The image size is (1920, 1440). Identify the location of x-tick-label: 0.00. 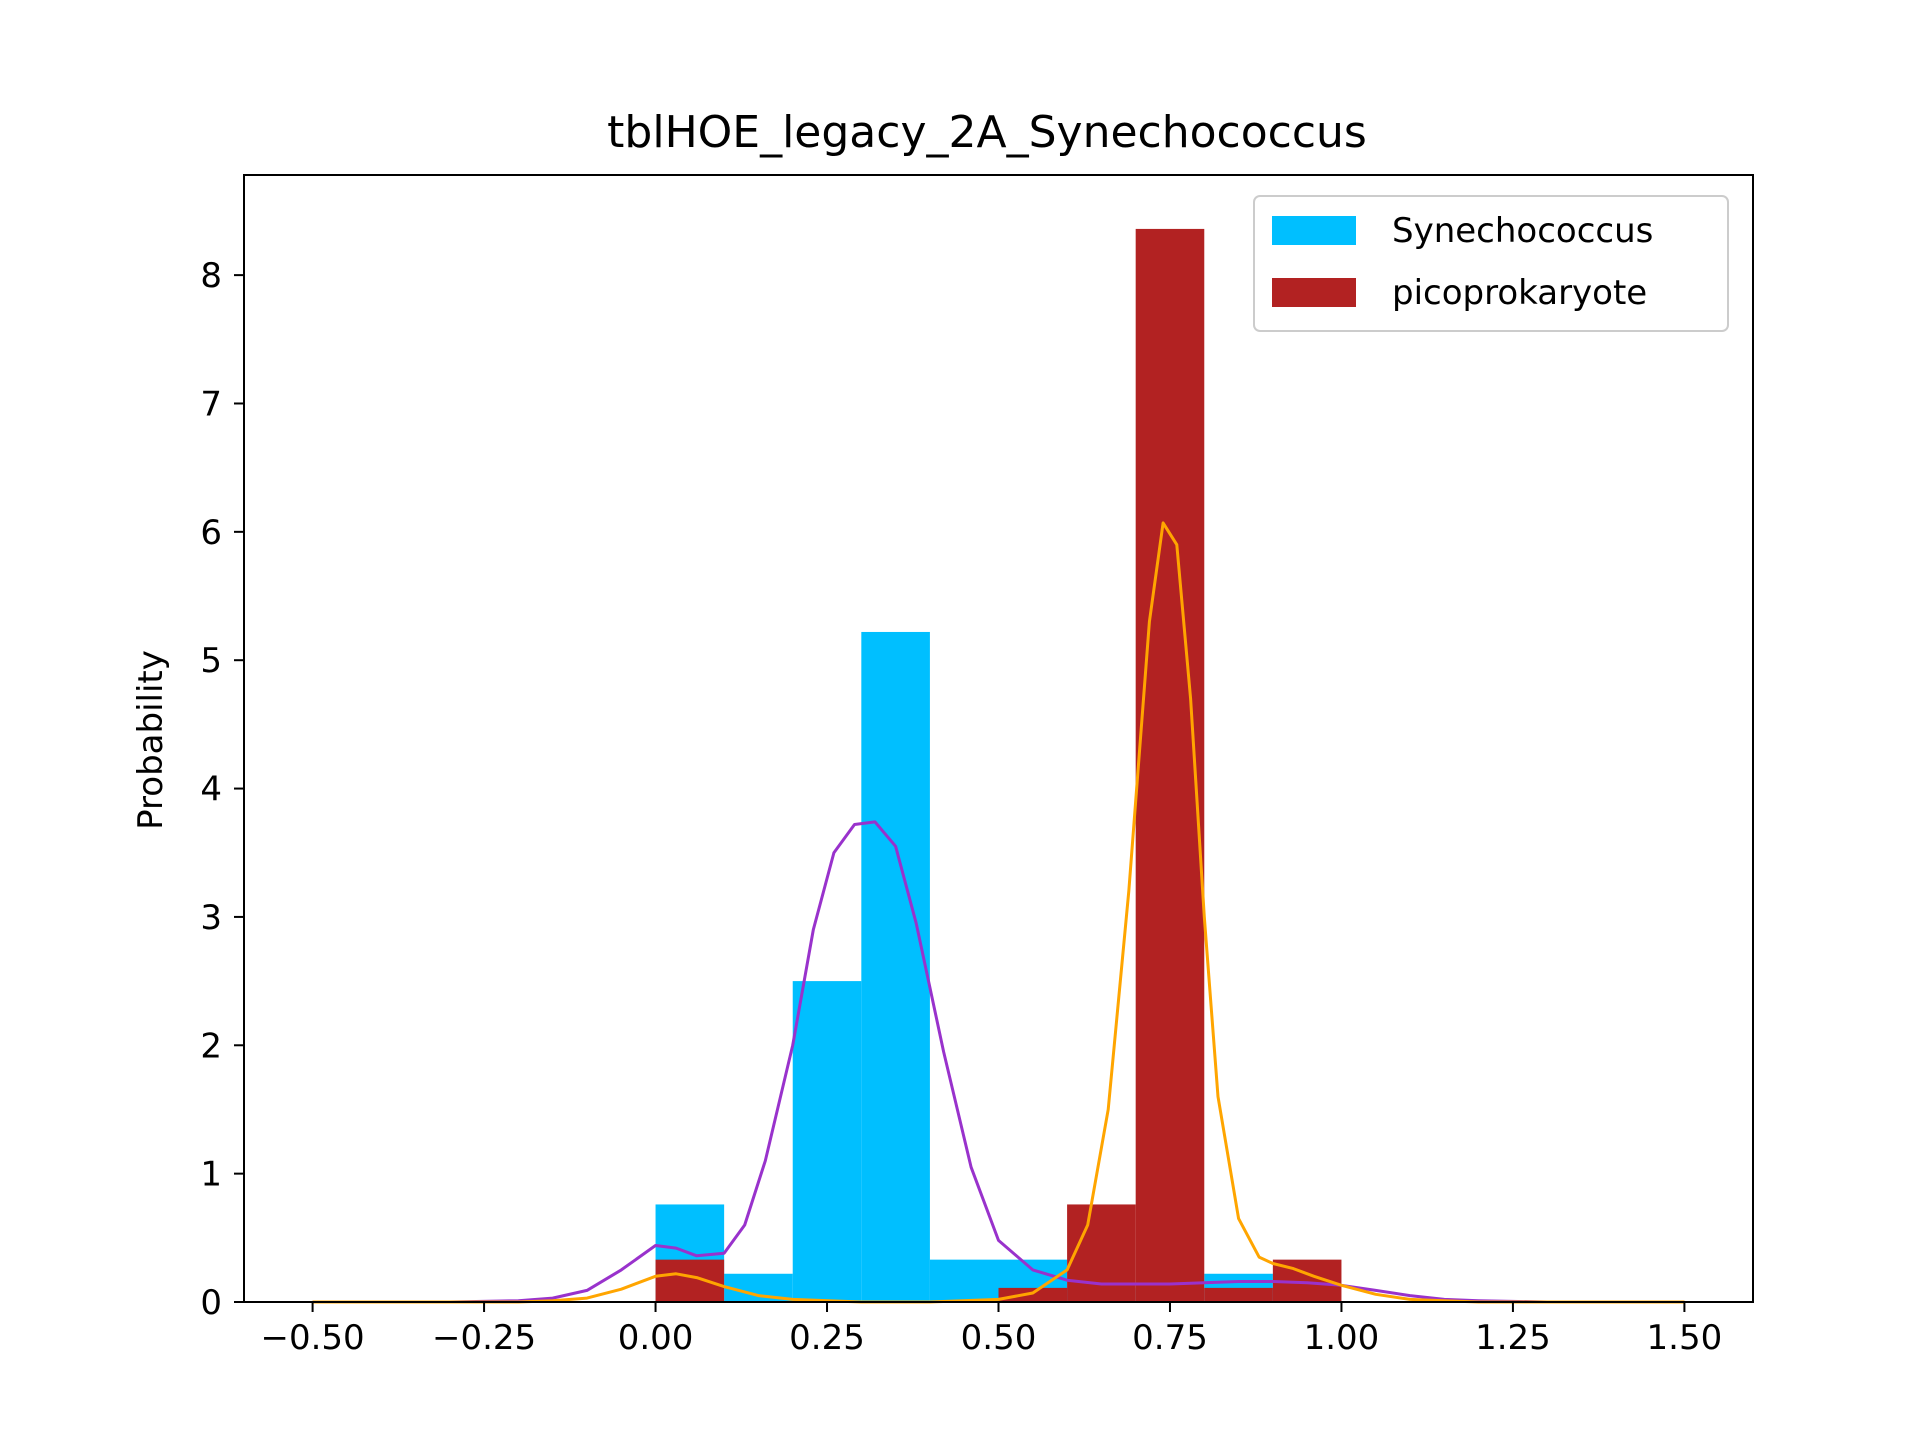
(656, 1338).